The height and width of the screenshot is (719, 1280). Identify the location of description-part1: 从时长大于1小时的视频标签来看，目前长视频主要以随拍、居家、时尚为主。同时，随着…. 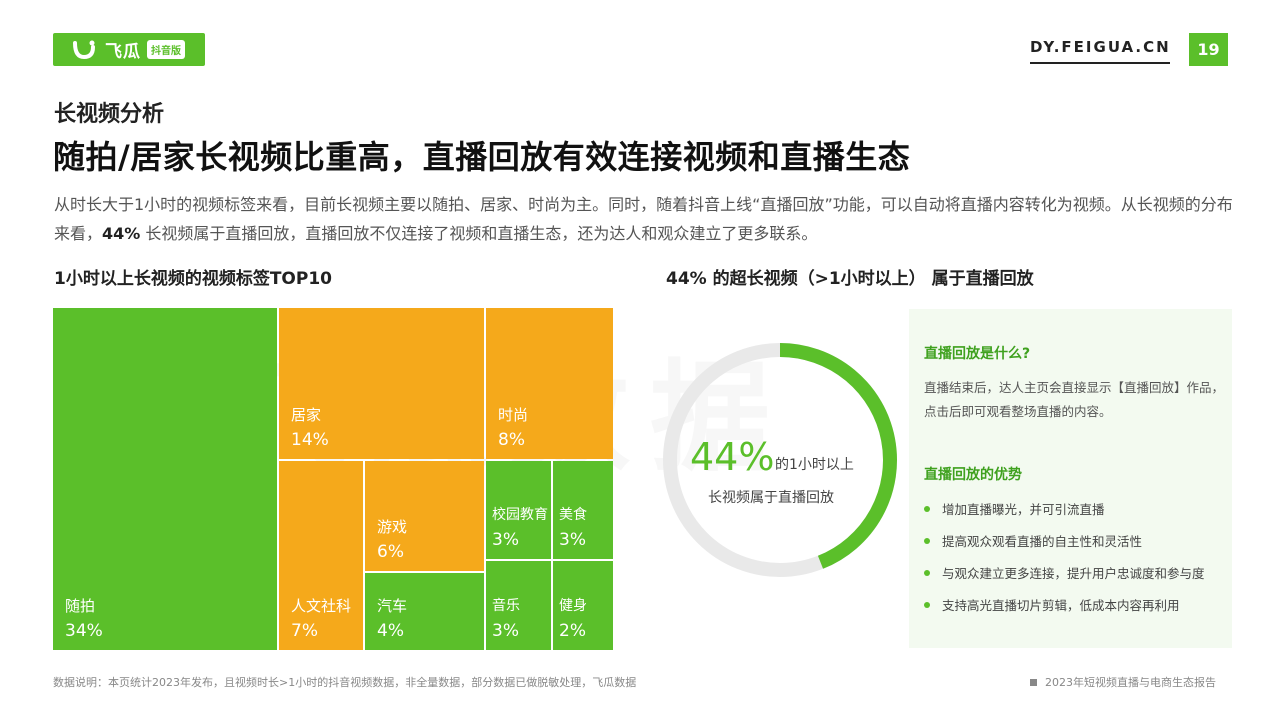
(643, 219).